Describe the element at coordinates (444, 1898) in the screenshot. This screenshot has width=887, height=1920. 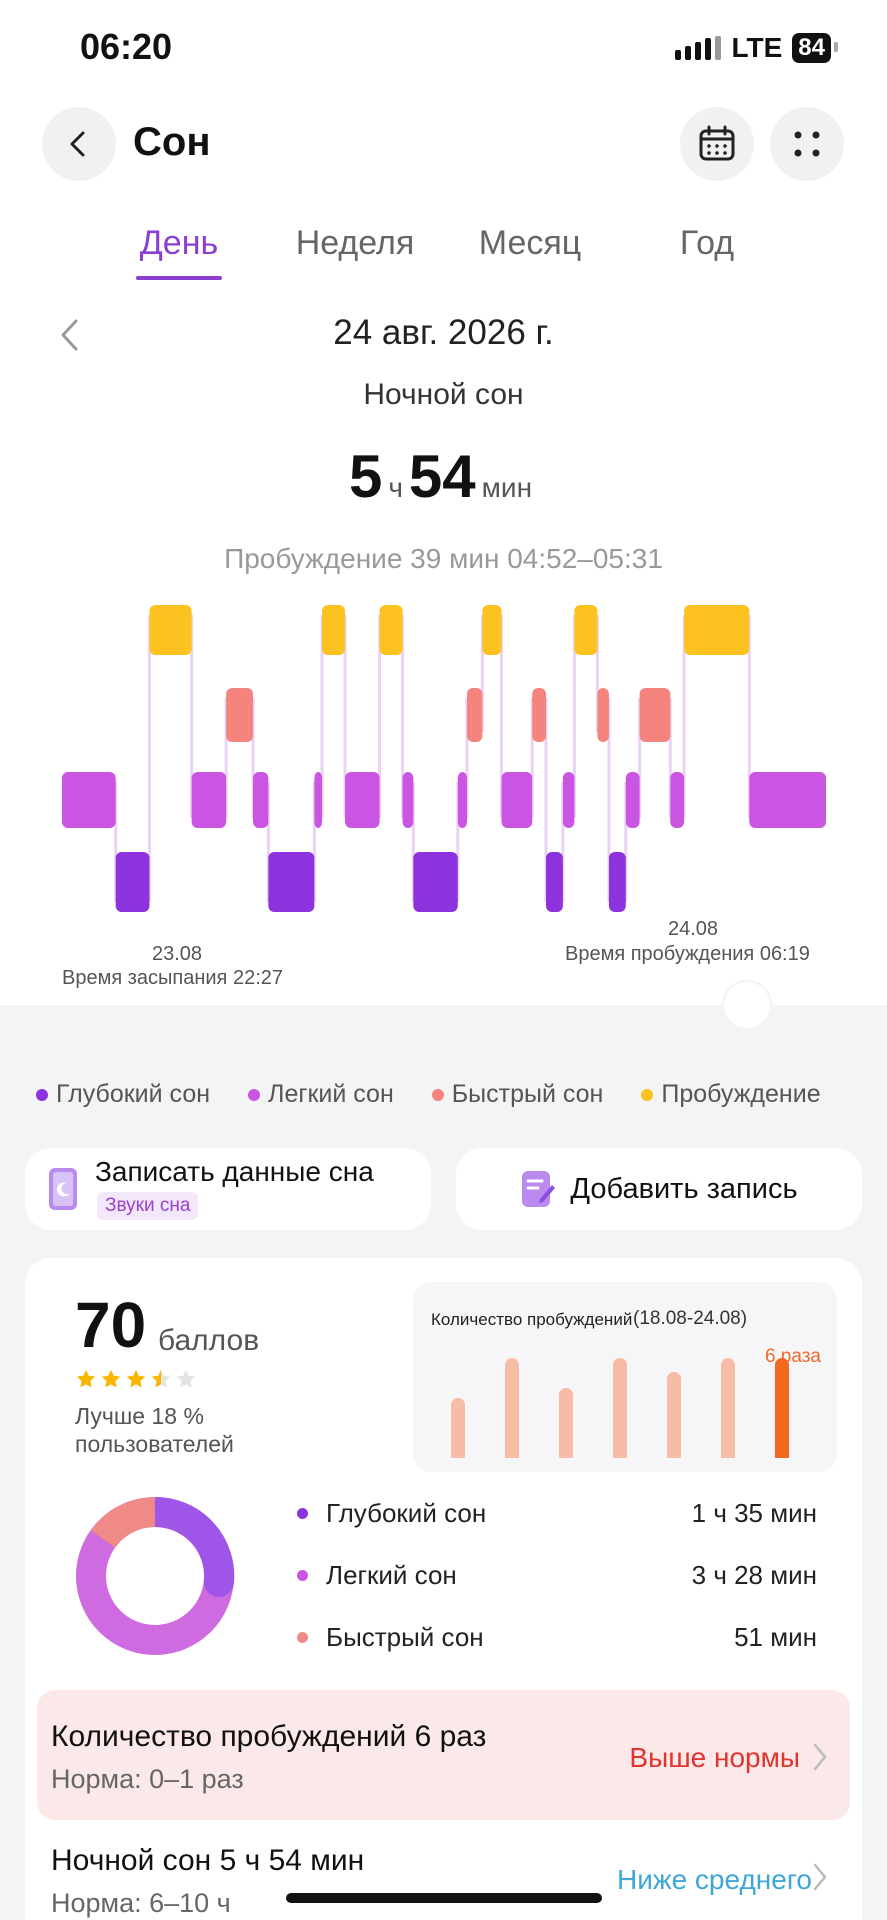
I see `home-indicator` at that location.